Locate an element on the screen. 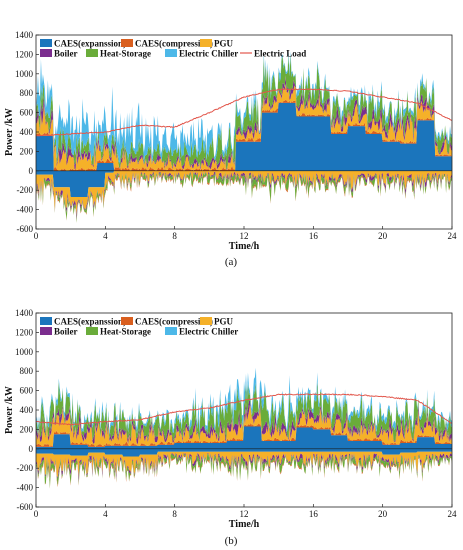 This screenshot has width=463, height=550. xtick-label-a: 12 is located at coordinates (244, 236).